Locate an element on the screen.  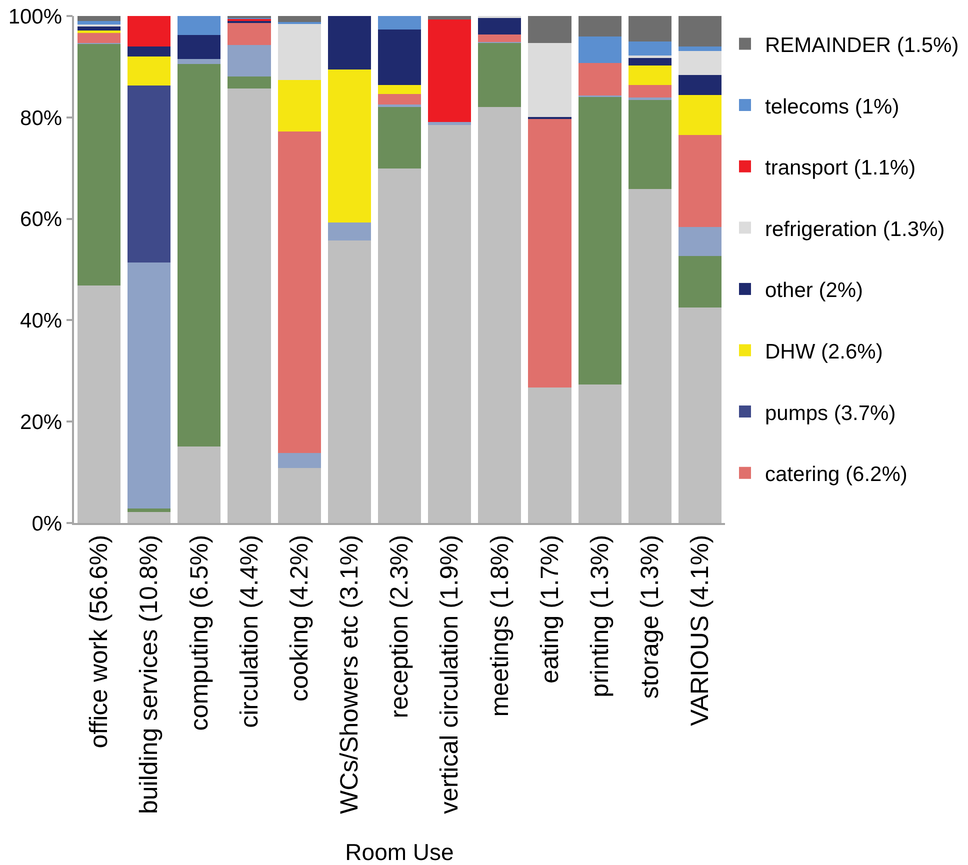
legend-label: refrigeration (1.3%) is located at coordinates (855, 229).